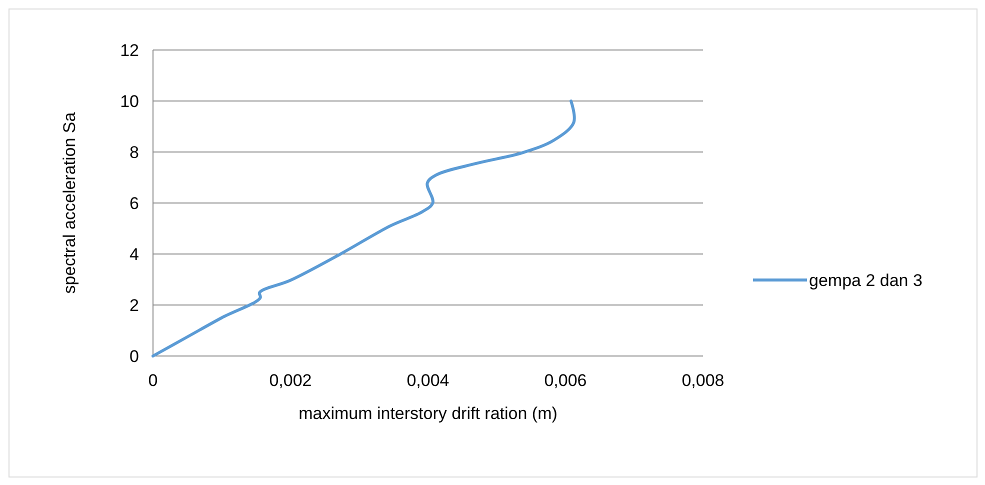  Describe the element at coordinates (134, 305) in the screenshot. I see `y-tick-label: 2` at that location.